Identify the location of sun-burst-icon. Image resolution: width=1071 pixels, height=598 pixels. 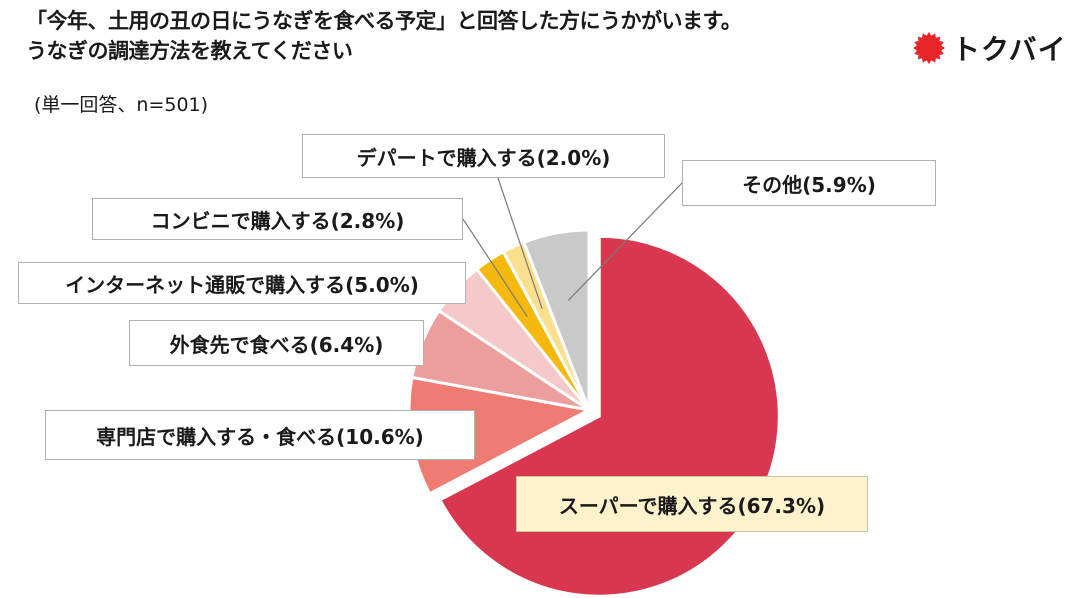
(929, 48).